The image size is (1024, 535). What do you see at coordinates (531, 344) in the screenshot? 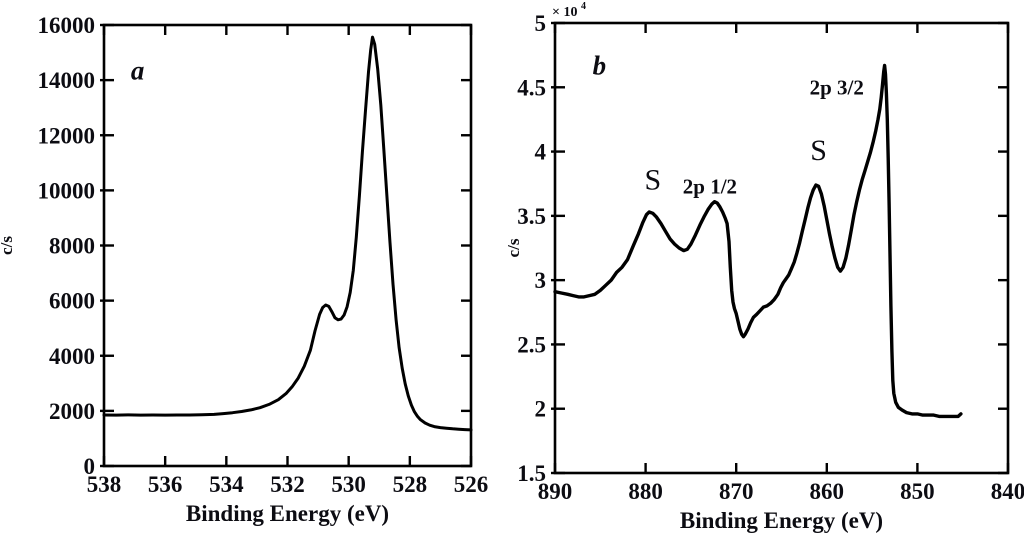
I see `panel-b-y-tick-label: 2.5` at bounding box center [531, 344].